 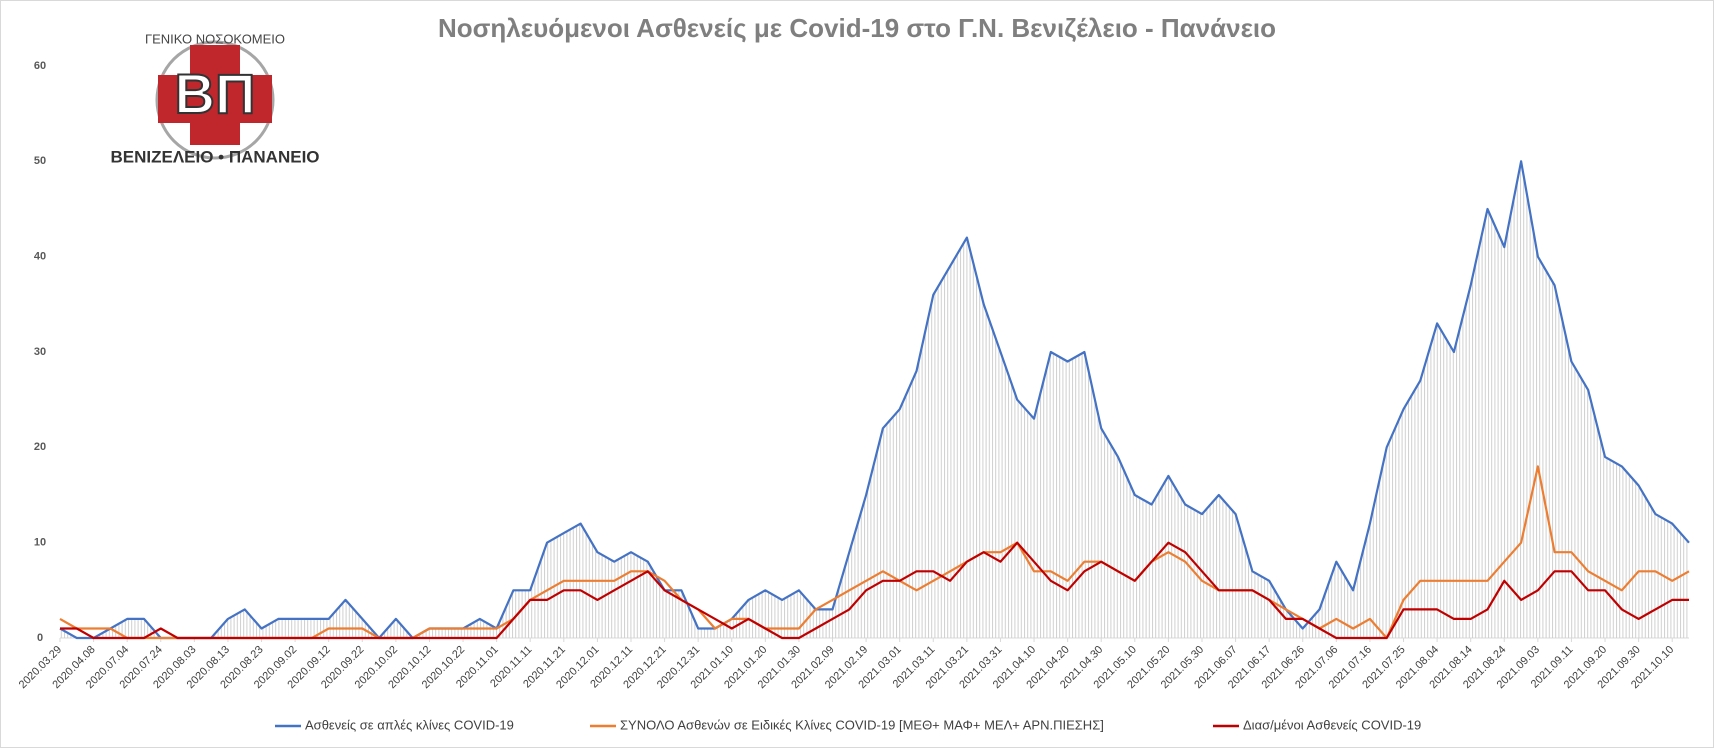 What do you see at coordinates (40, 447) in the screenshot?
I see `y-tick-label: 20` at bounding box center [40, 447].